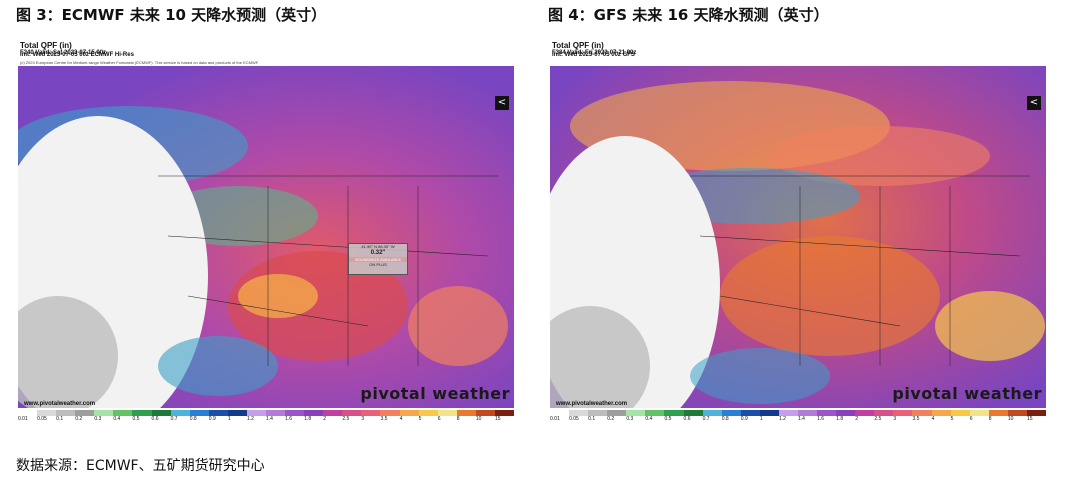 This screenshot has height=482, width=1080. Describe the element at coordinates (801, 419) in the screenshot. I see `scale-label: 1.4` at that location.